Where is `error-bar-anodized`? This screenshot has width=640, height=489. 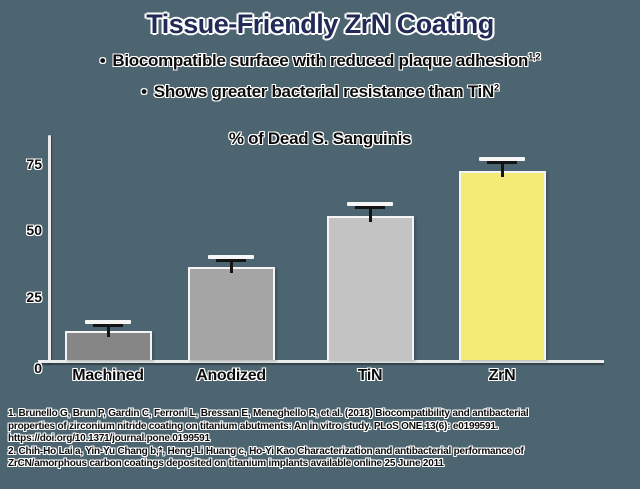 error-bar-anodized is located at coordinates (231, 263).